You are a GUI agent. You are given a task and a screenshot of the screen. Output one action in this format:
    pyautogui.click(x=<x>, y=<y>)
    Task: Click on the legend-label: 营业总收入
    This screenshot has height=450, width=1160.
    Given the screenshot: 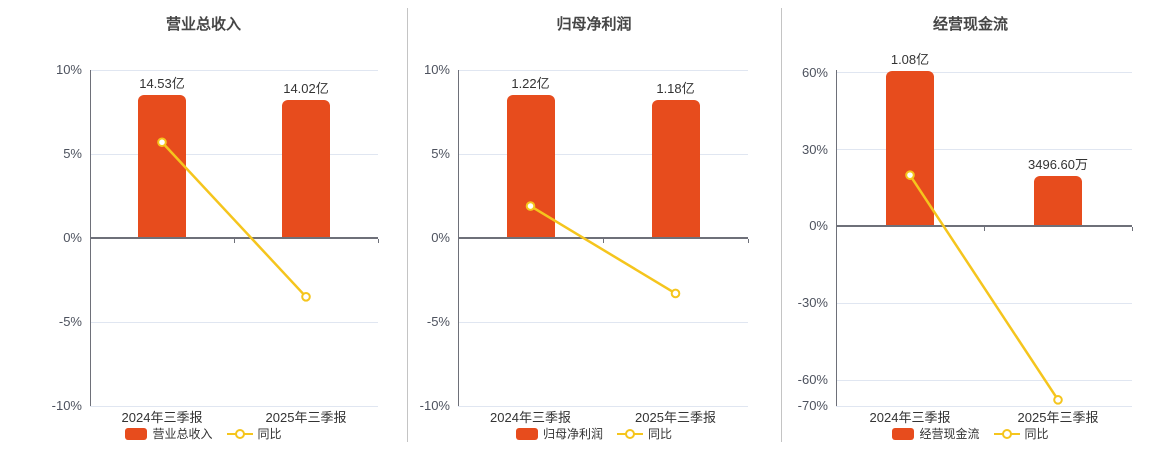 What is the action you would take?
    pyautogui.click(x=182, y=434)
    